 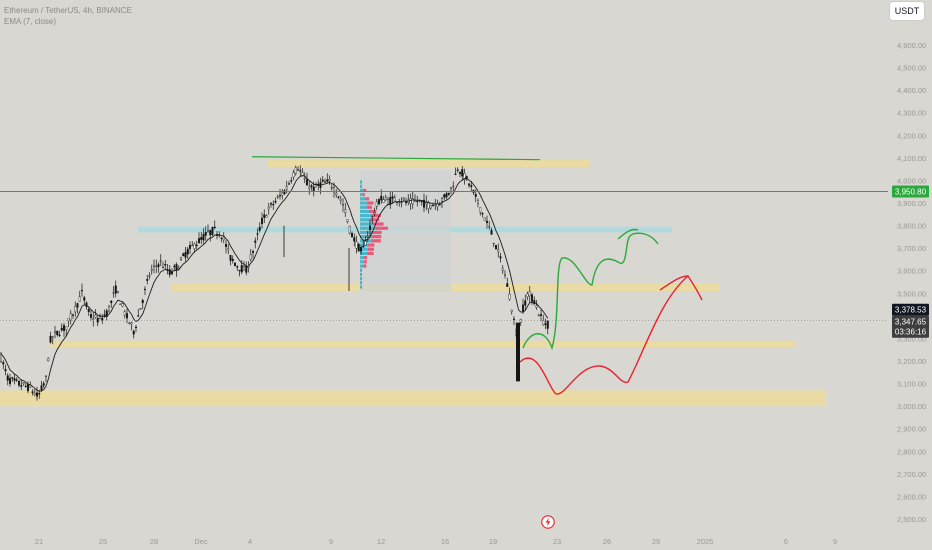 What do you see at coordinates (911, 226) in the screenshot?
I see `y-tick-label: 3,800.00` at bounding box center [911, 226].